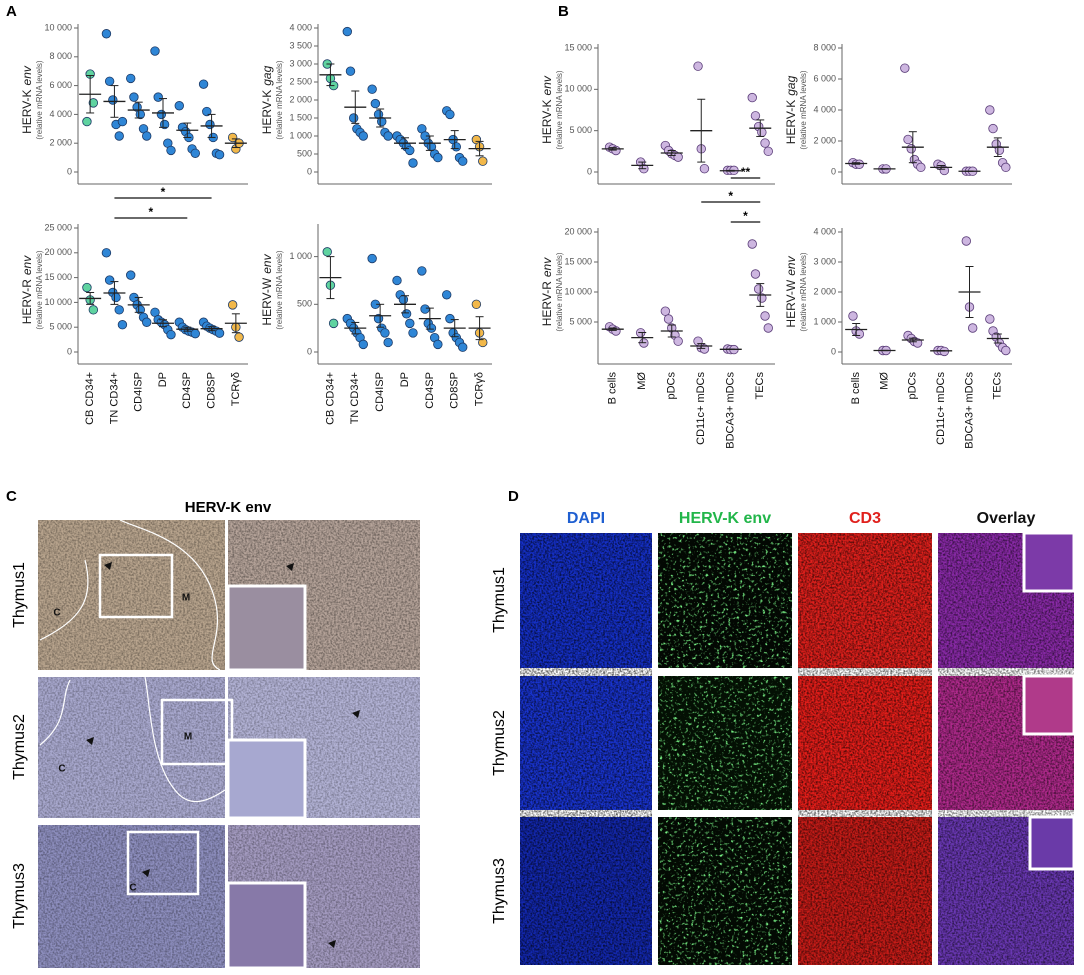 This screenshot has height=975, width=1084. What do you see at coordinates (941, 408) in the screenshot?
I see `x-tick-label: CD11c+ mDCs` at bounding box center [941, 408].